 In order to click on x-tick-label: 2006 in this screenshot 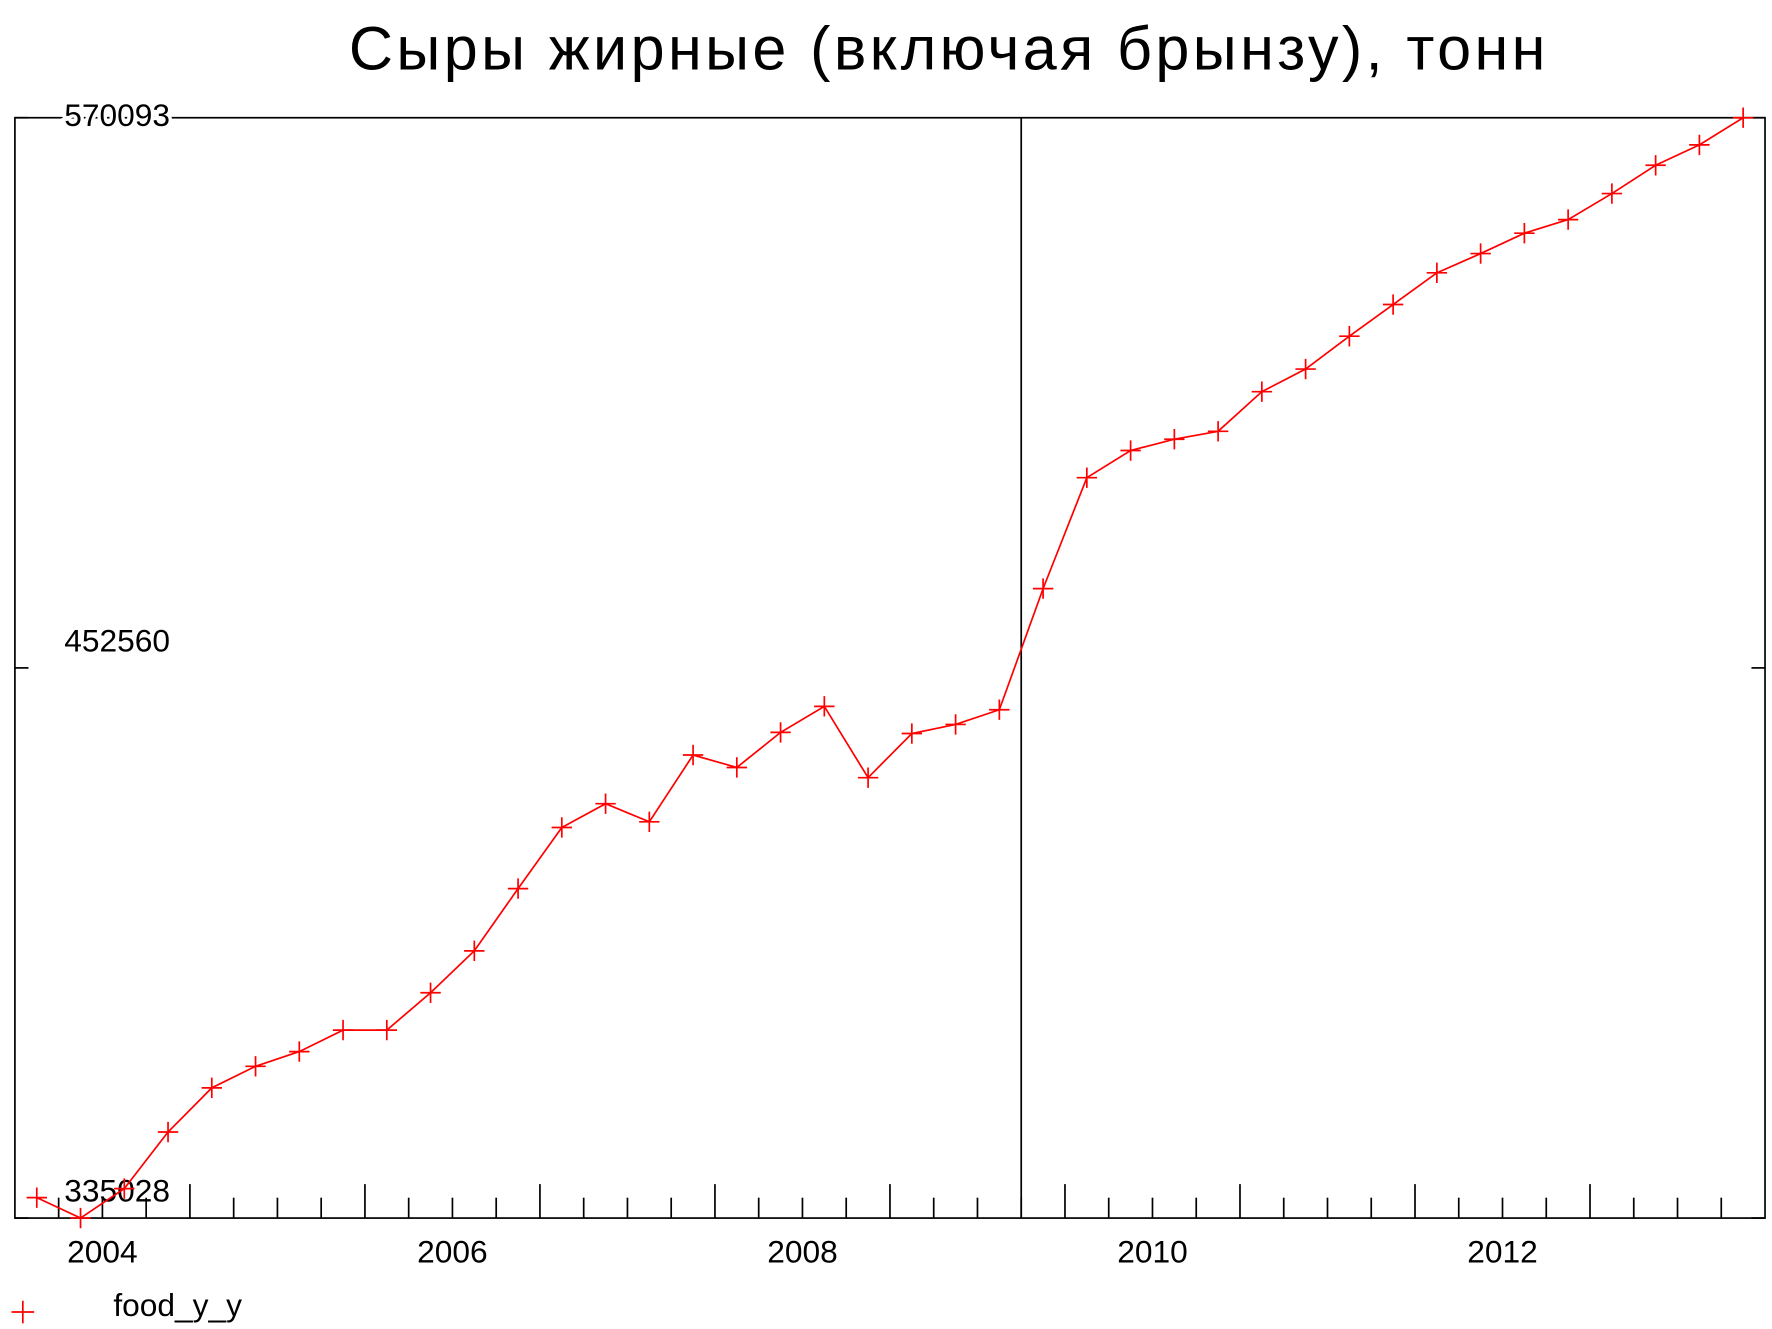, I will do `click(452, 1252)`.